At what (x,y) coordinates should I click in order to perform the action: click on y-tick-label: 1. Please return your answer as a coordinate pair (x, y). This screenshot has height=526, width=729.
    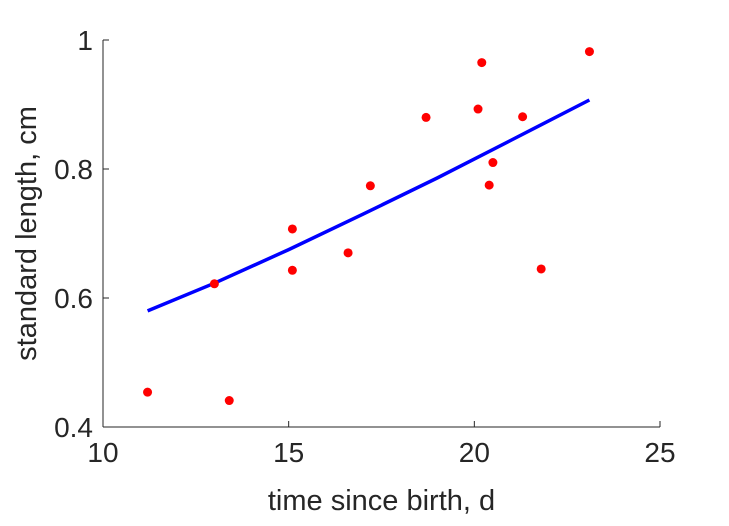
    Looking at the image, I should click on (85, 40).